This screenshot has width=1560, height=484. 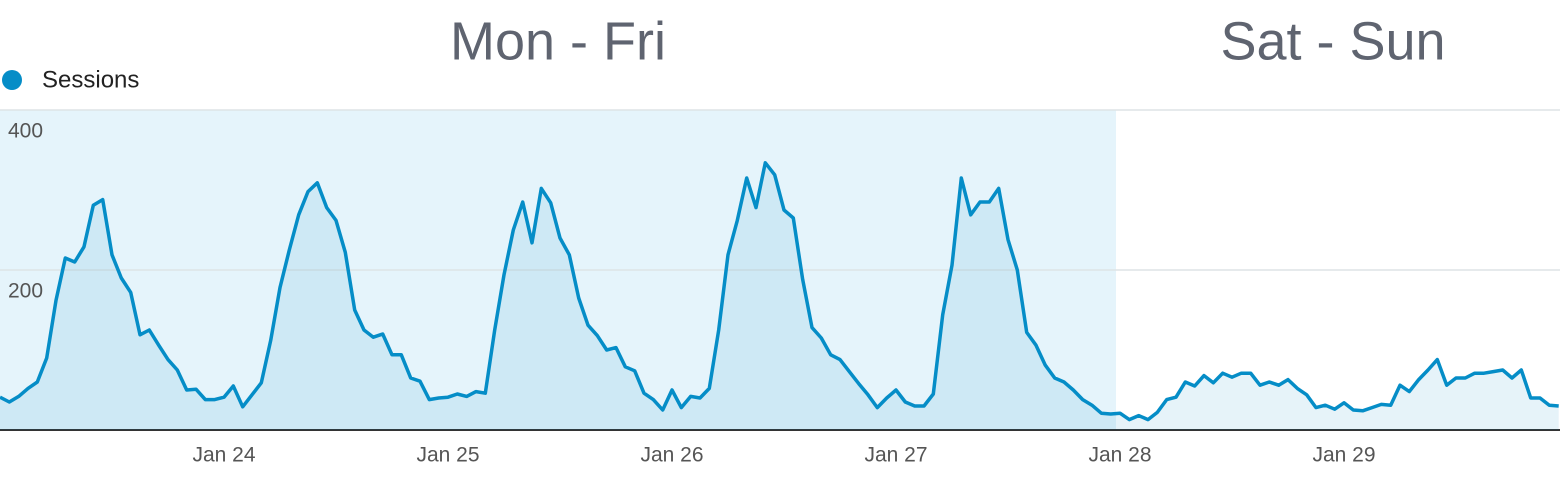 I want to click on legend-marker, so click(x=12, y=80).